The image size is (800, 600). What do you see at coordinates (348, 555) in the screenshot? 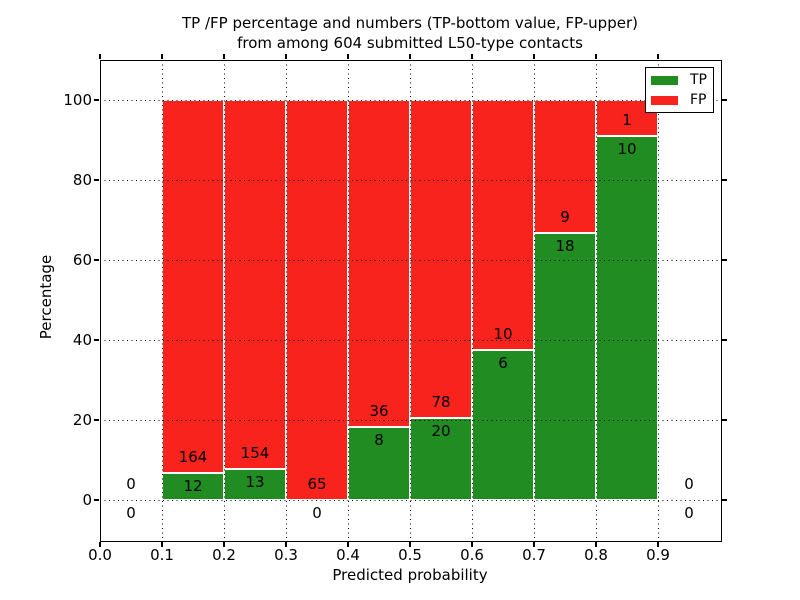
I see `x-tick-label: 0.4` at bounding box center [348, 555].